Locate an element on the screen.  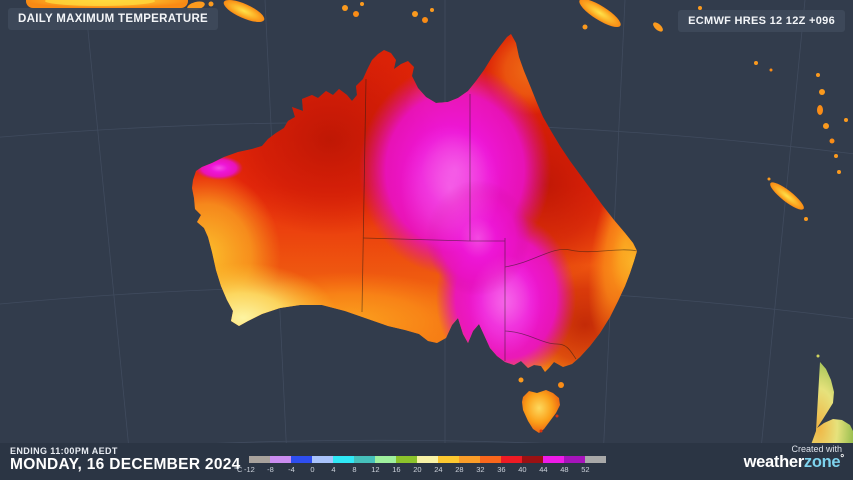
weatherzone-logo: weatherzone° is located at coordinates (794, 462).